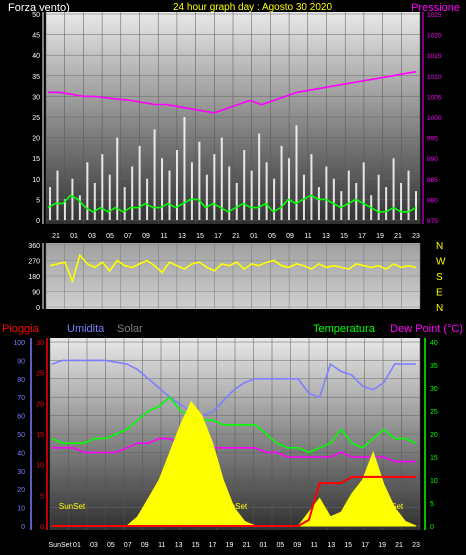  Describe the element at coordinates (432, 504) in the screenshot. I see `temperature-tick-label: 5` at that location.